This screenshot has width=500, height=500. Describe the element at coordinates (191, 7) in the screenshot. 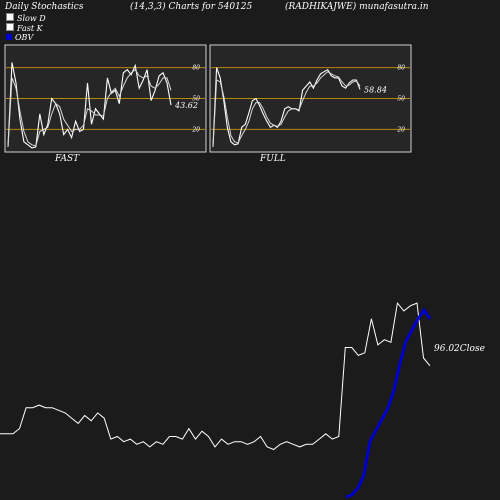

I see `chart-params: (14,3,3) Charts for 540125` at that location.